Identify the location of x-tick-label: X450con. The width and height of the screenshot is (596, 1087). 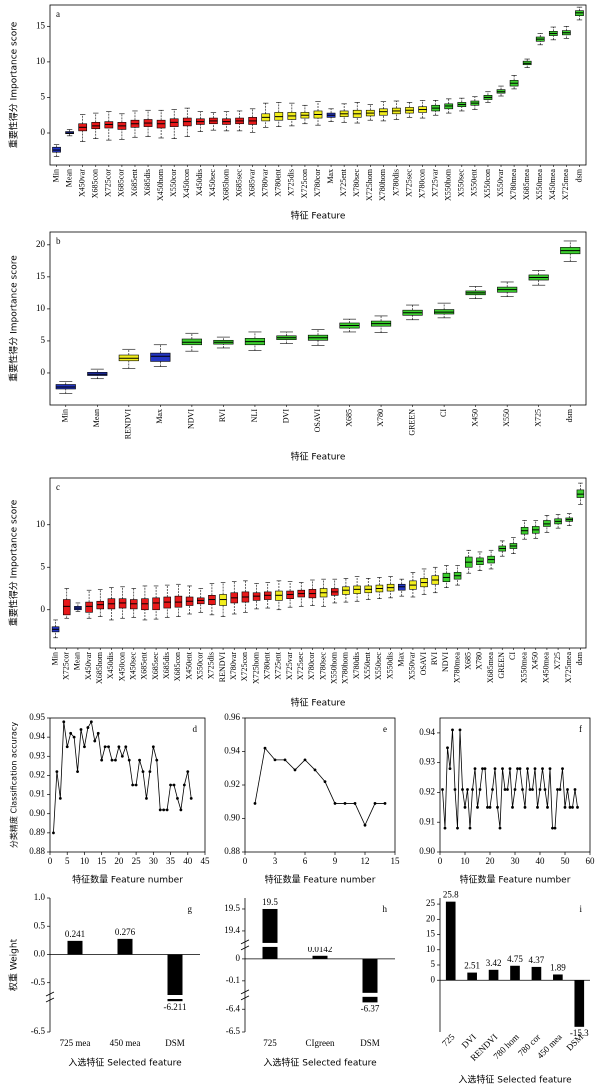
(186, 183).